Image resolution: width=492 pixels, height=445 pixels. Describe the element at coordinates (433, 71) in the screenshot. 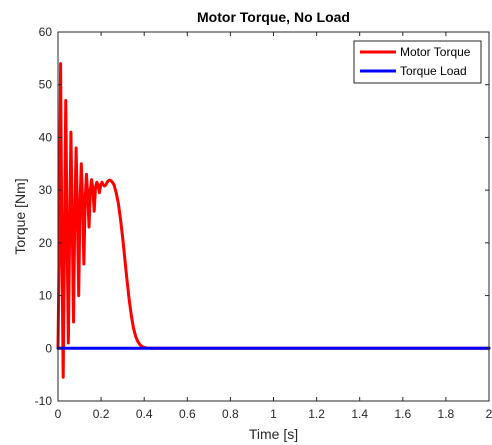

I see `legend-label: Torque Load` at that location.